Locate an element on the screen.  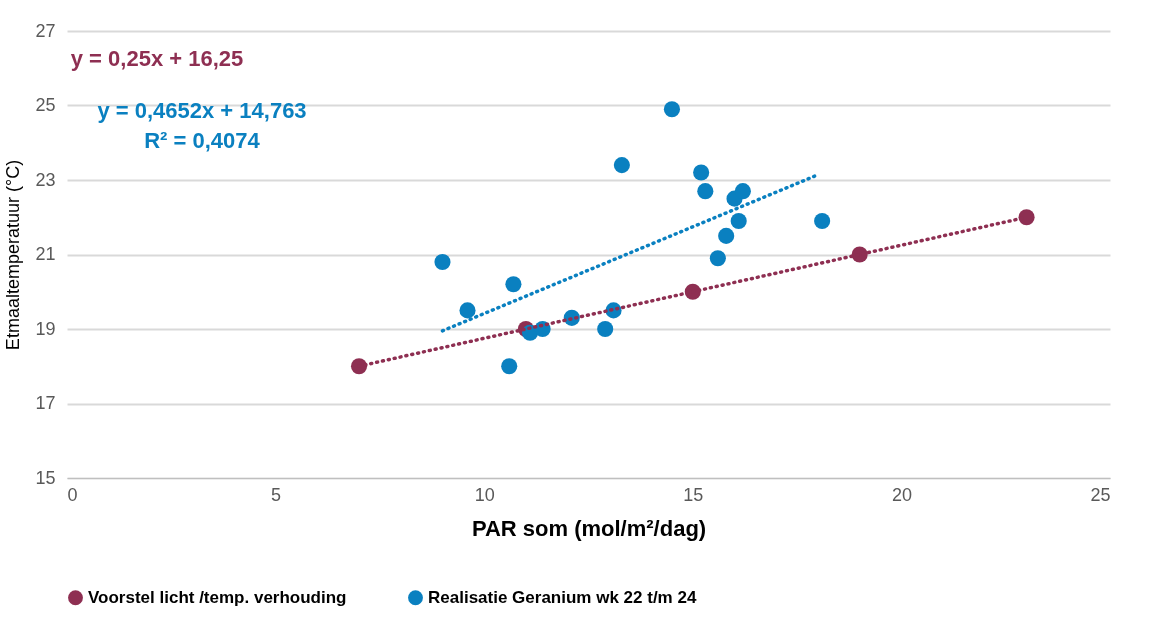
legend-label: Realisatie Geranium wk 22 t/m 24 is located at coordinates (562, 597).